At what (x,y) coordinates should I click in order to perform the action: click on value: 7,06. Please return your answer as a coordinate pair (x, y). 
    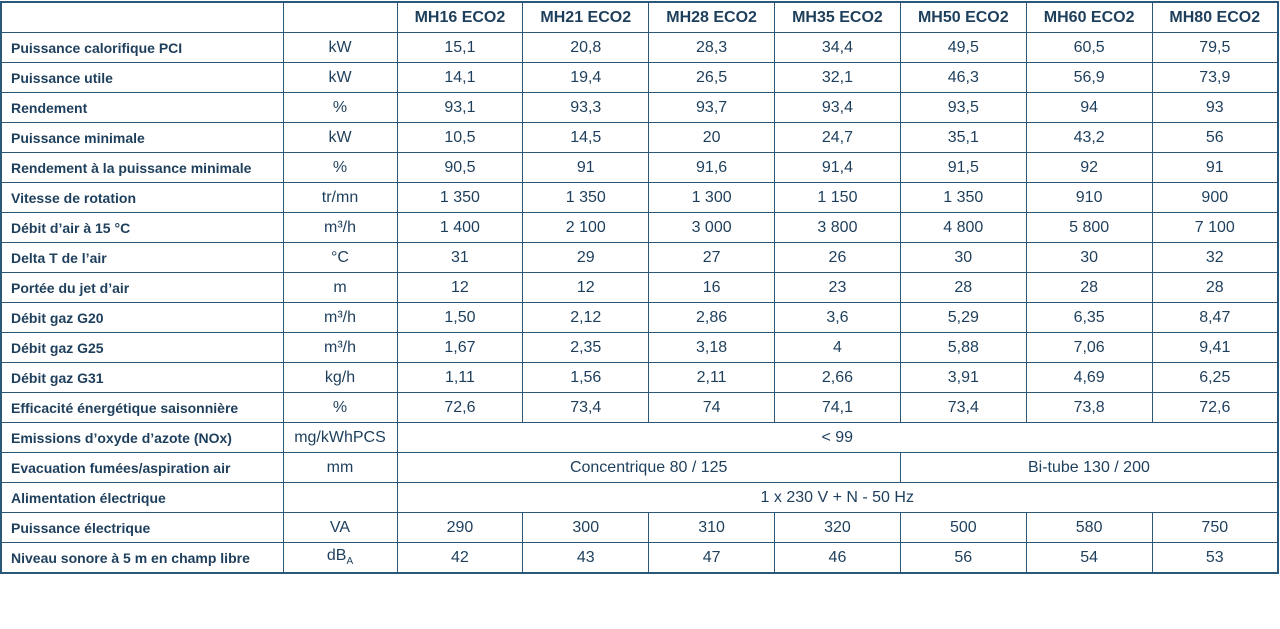
    Looking at the image, I should click on (1089, 347).